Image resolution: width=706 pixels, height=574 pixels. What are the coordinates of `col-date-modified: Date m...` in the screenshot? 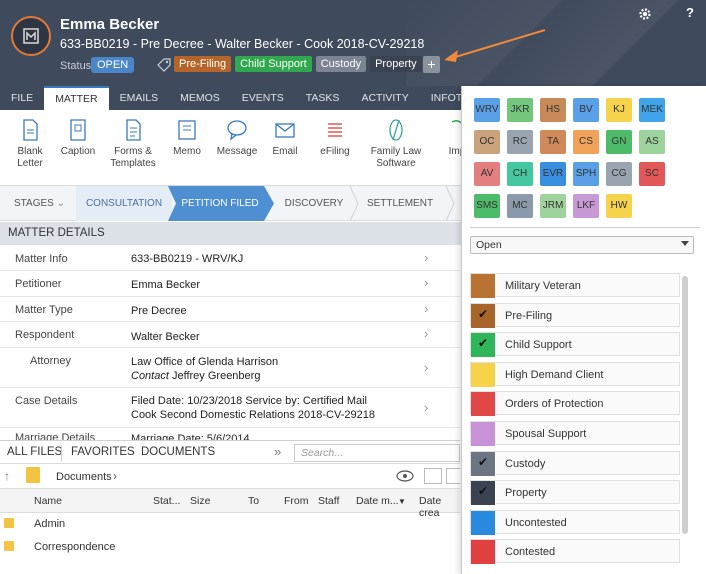 It's located at (377, 501).